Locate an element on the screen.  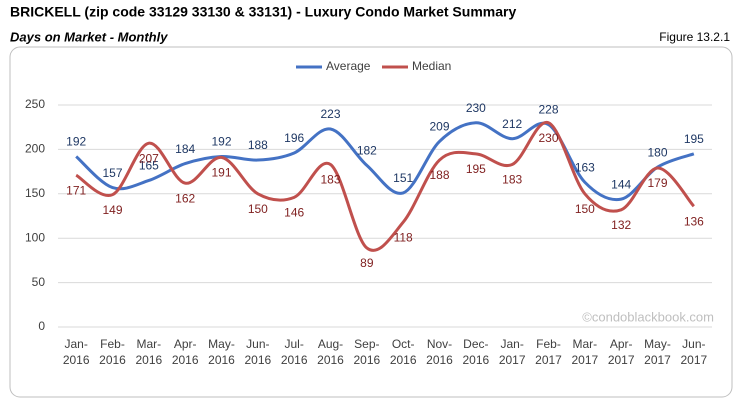
data-label: 132 is located at coordinates (621, 225).